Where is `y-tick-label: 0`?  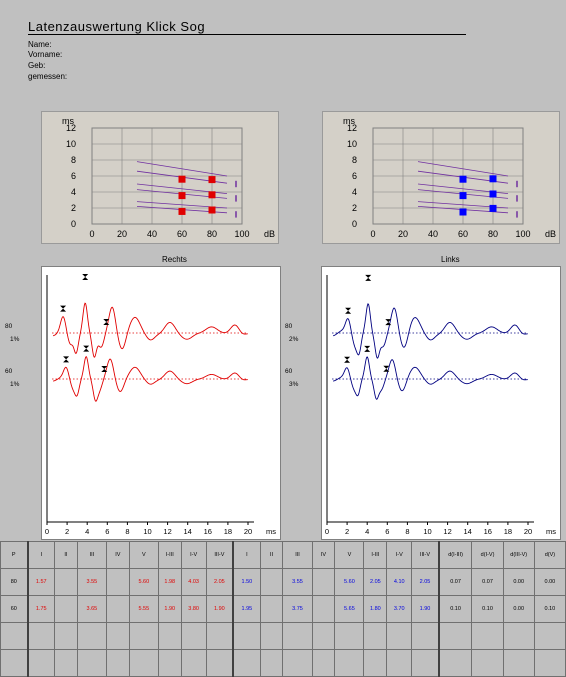
y-tick-label: 0 is located at coordinates (73, 224).